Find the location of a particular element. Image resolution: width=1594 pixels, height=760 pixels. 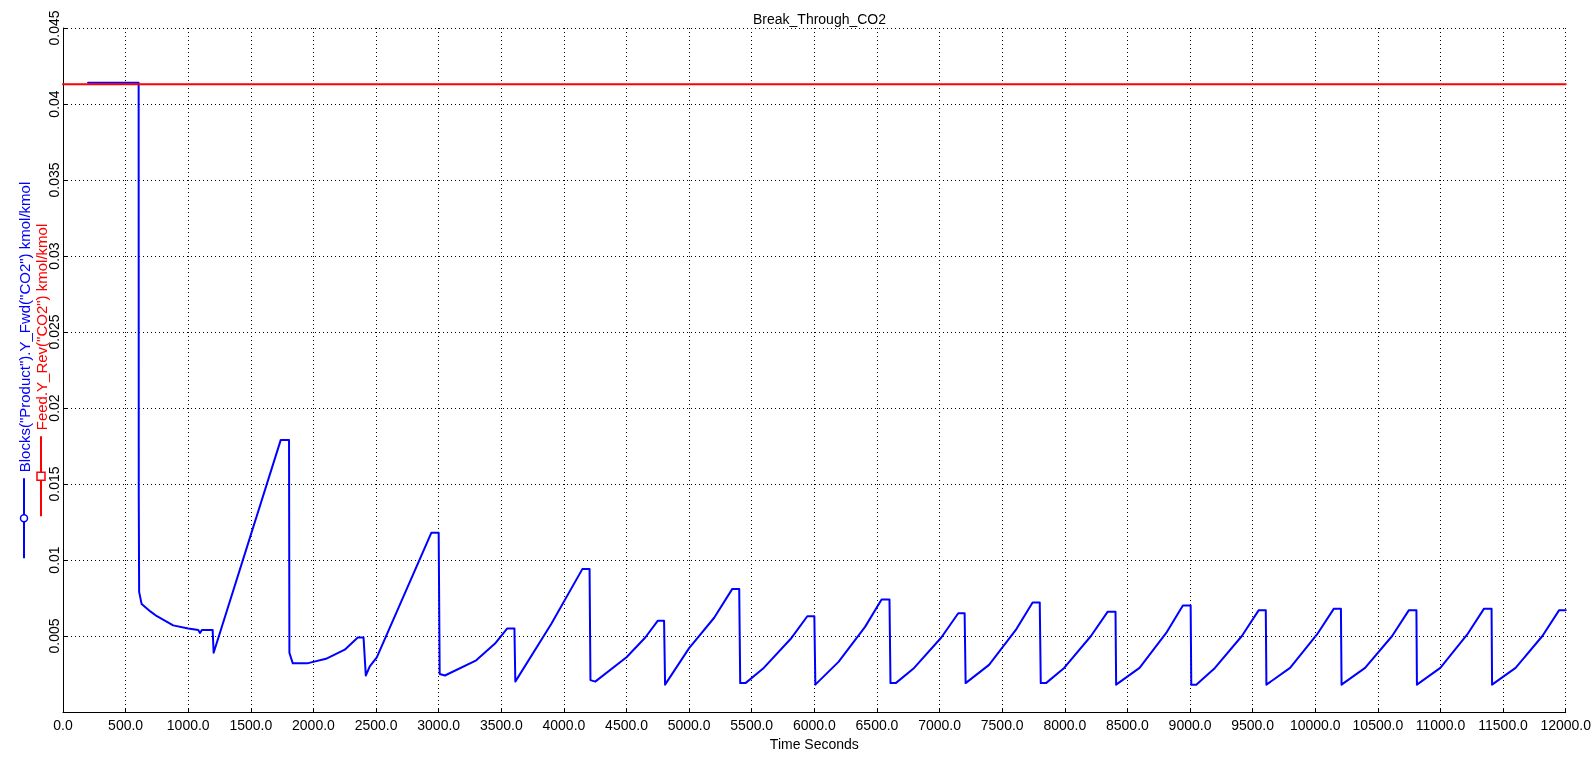

x-tick-label: 7000.0 is located at coordinates (940, 725).